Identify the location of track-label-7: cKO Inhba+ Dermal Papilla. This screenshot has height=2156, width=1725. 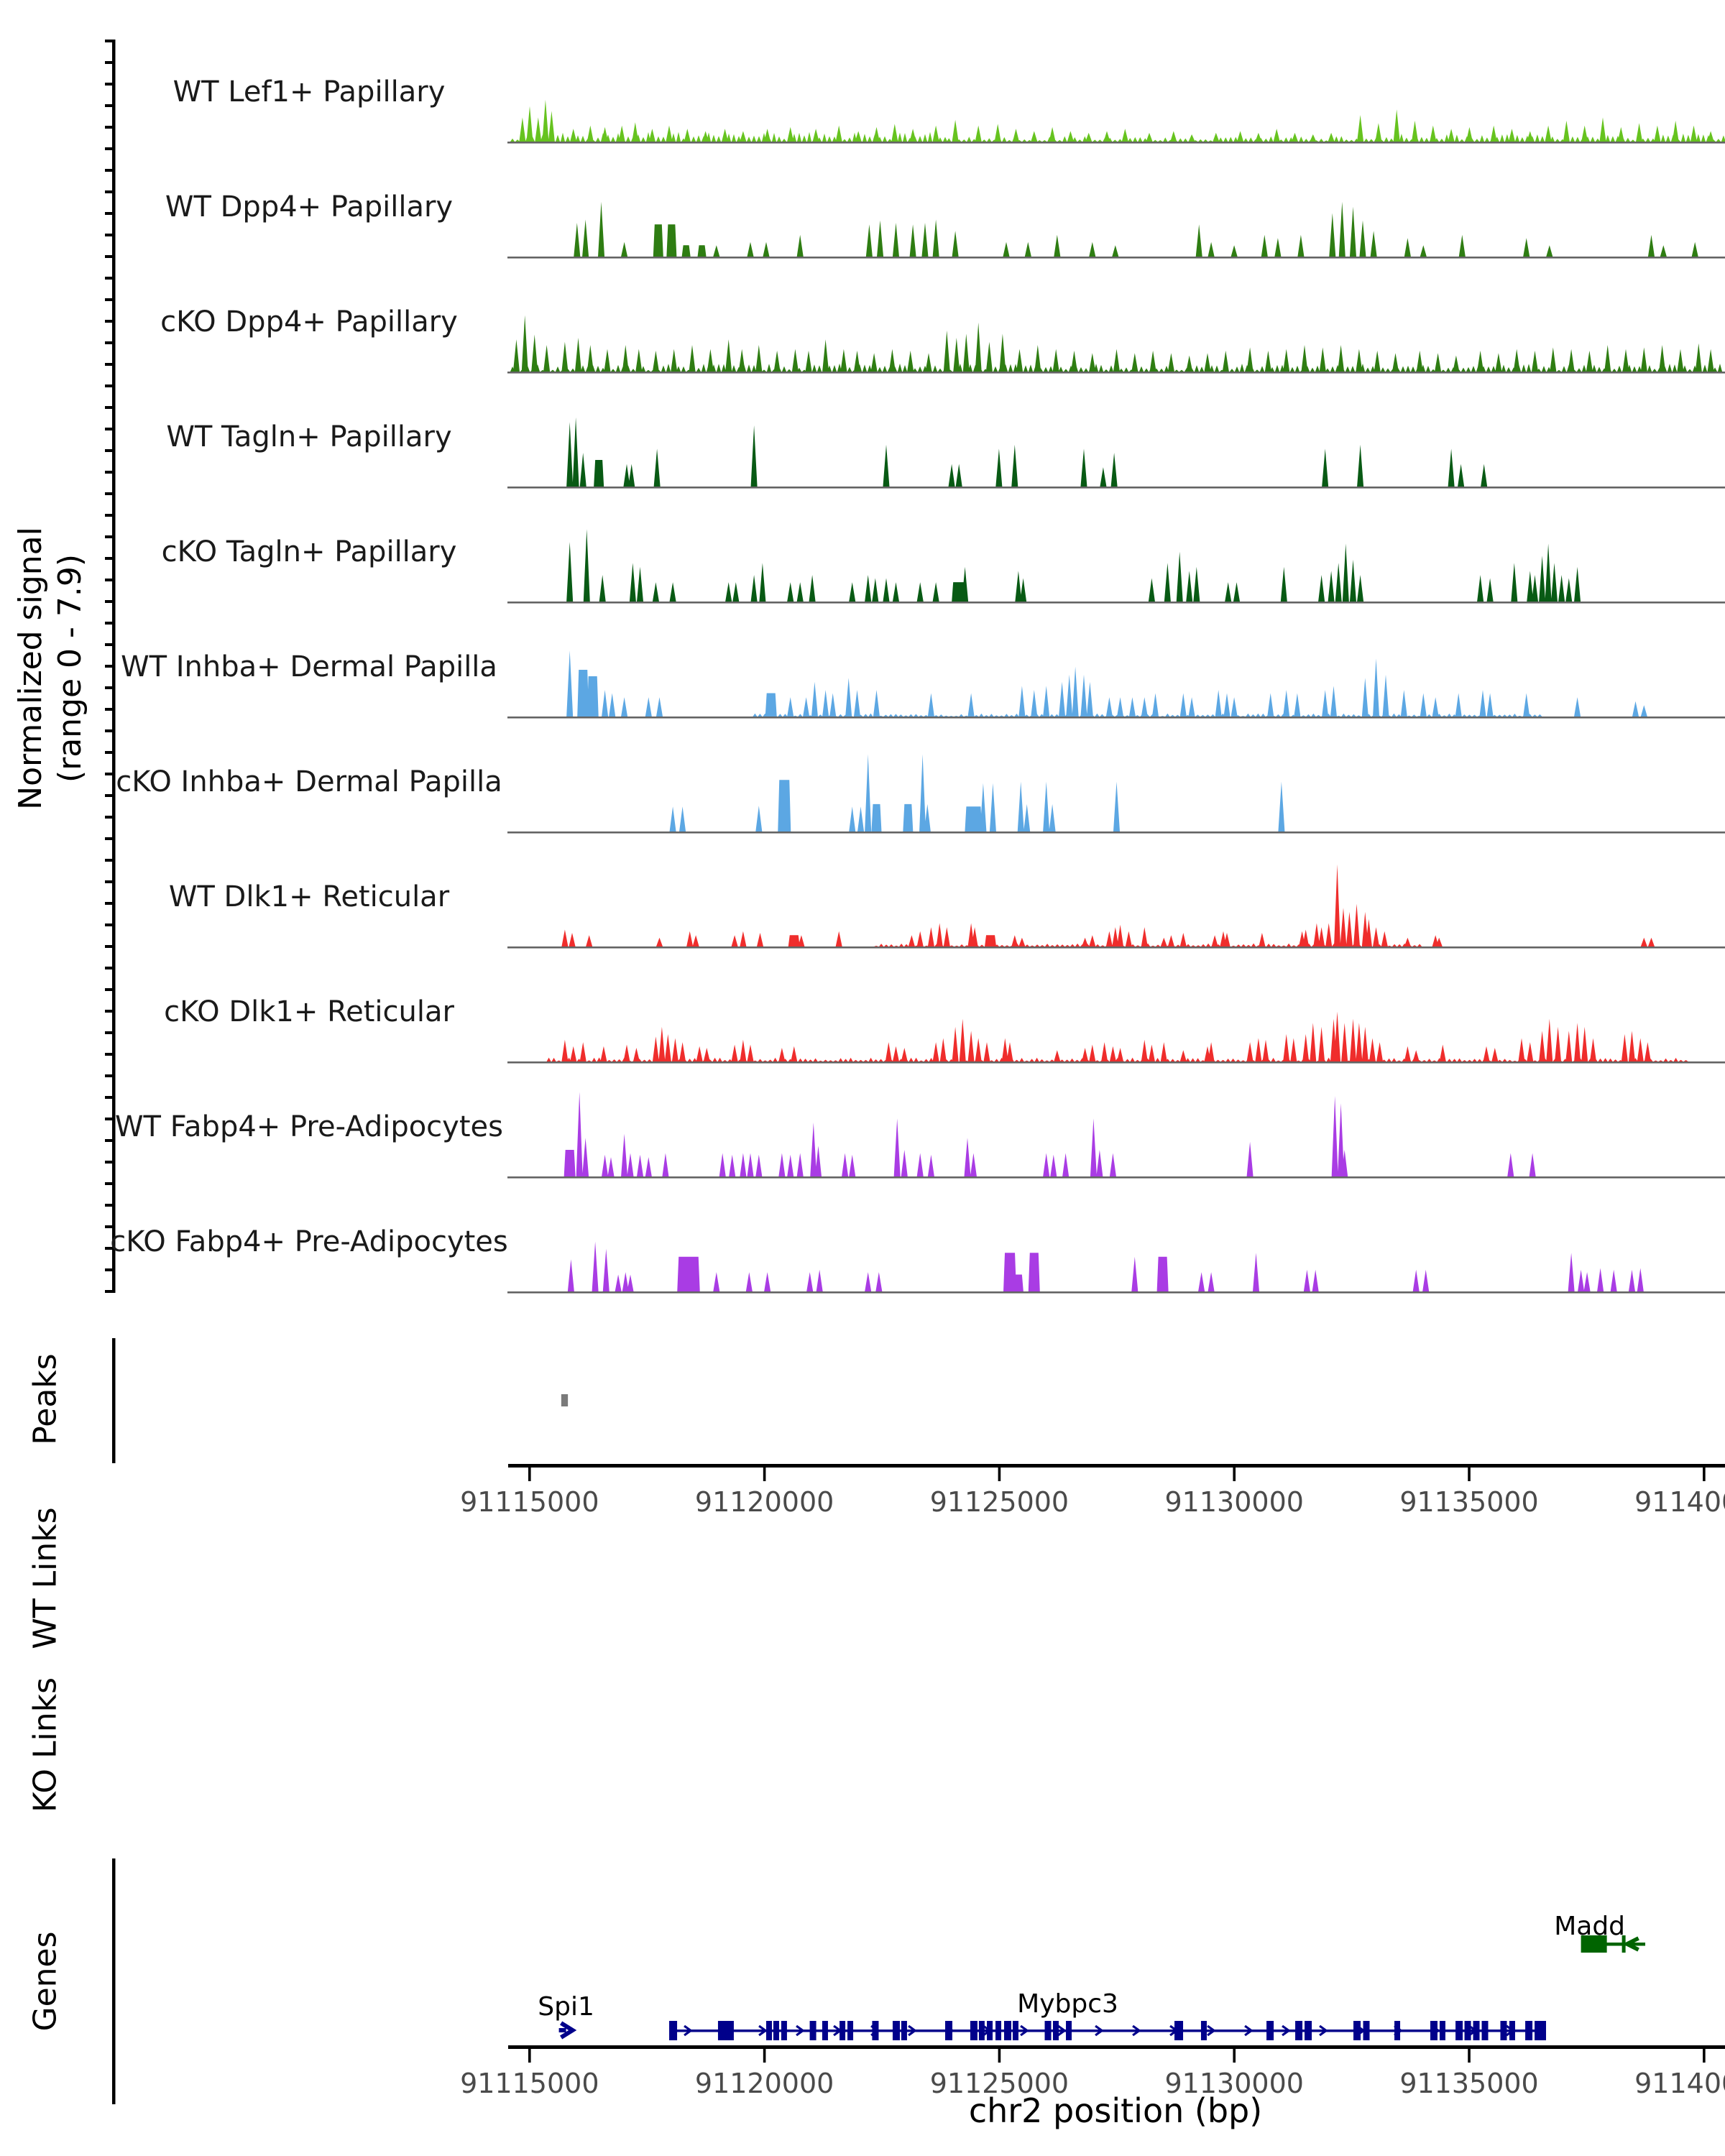
(309, 781).